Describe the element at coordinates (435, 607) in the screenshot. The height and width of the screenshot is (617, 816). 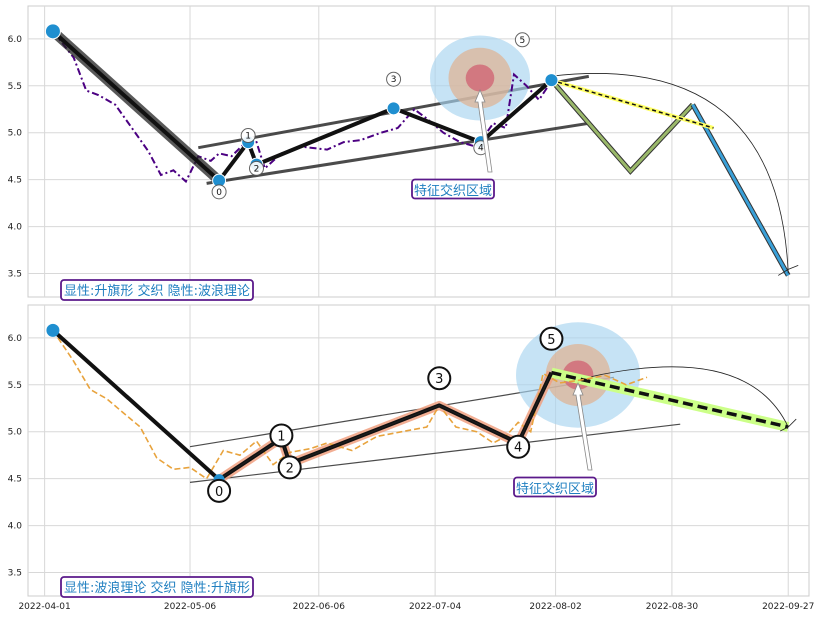
I see `x-tick-label: 2022-07-04` at that location.